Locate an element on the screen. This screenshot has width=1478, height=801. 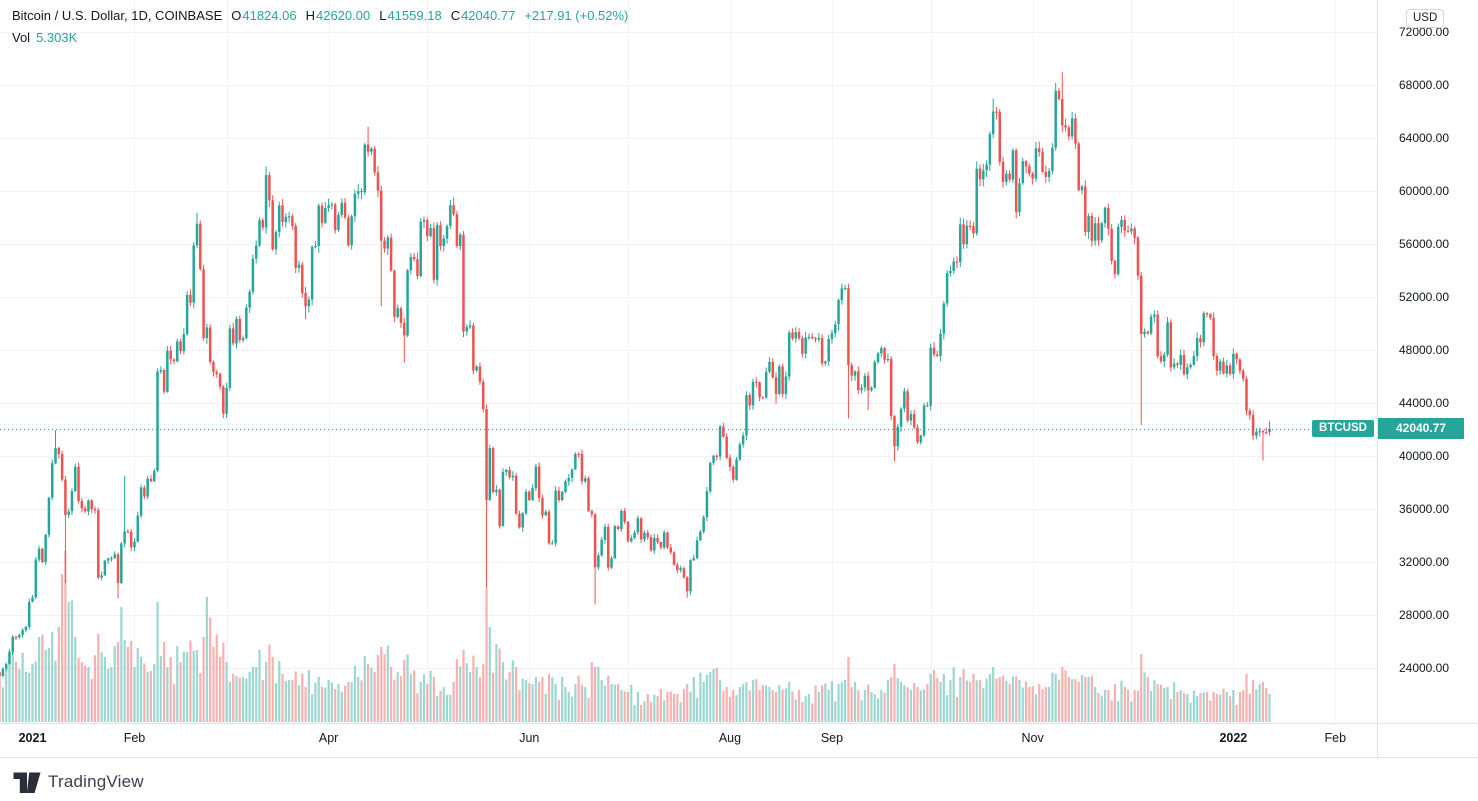
time-tick-label: 2021 is located at coordinates (32, 738).